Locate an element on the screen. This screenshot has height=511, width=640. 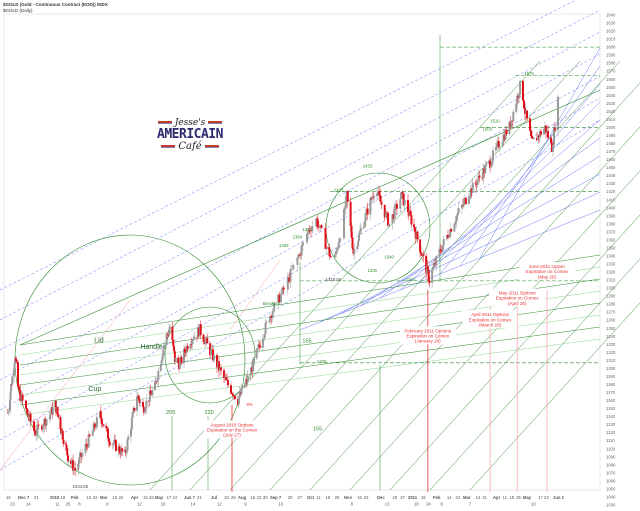
annotation-label: Handle is located at coordinates (151, 347).